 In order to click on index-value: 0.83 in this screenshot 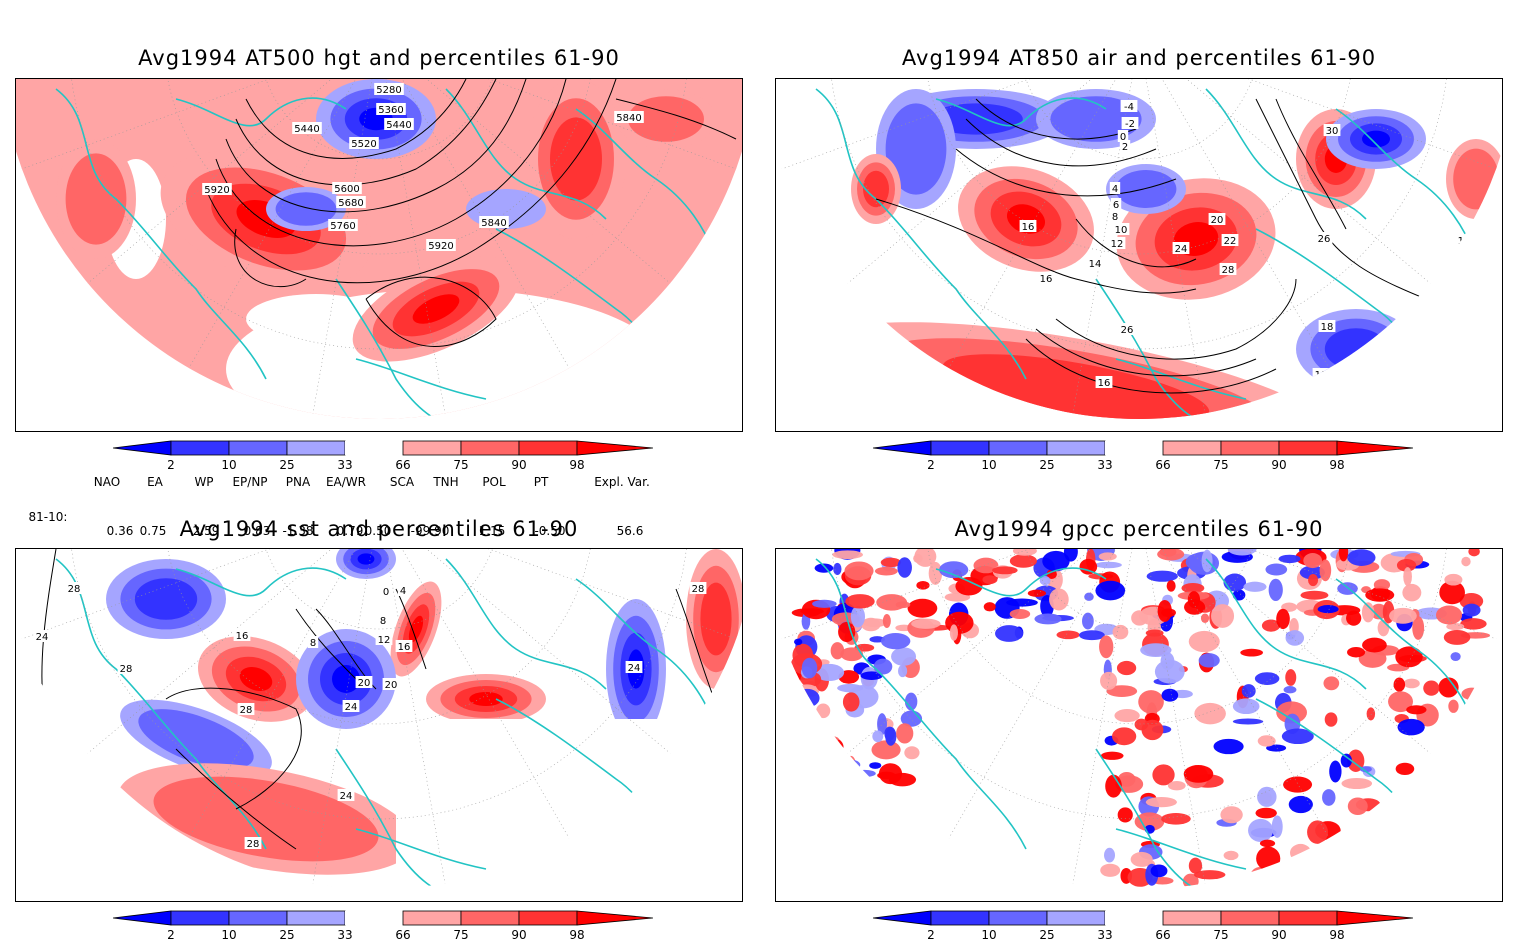, I will do `click(257, 531)`.